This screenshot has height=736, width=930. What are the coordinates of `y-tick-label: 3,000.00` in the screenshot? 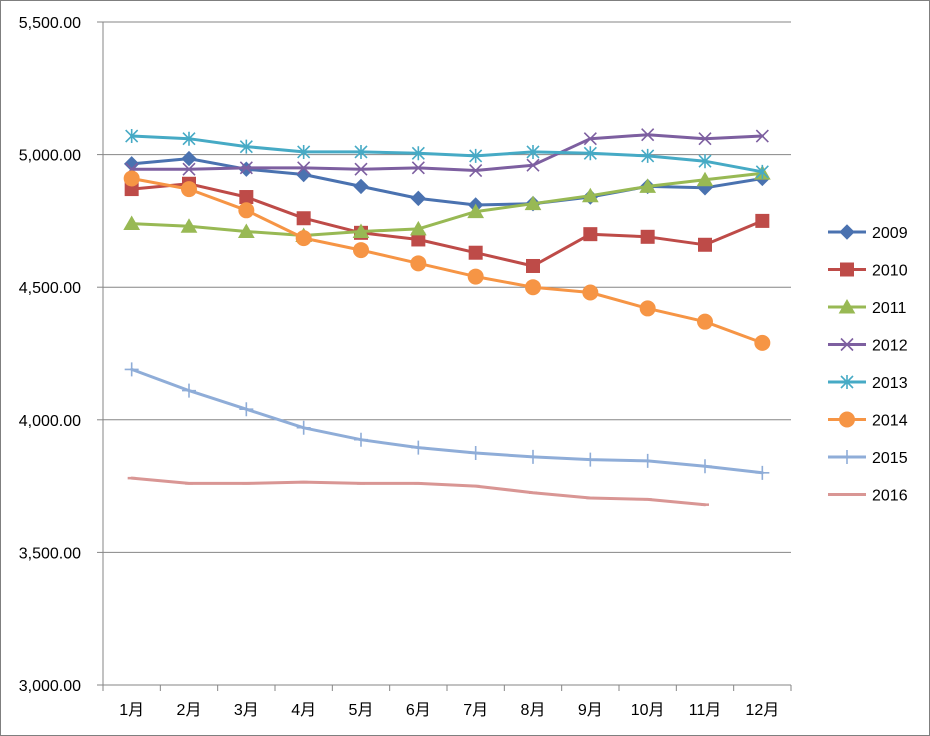 It's located at (50, 686).